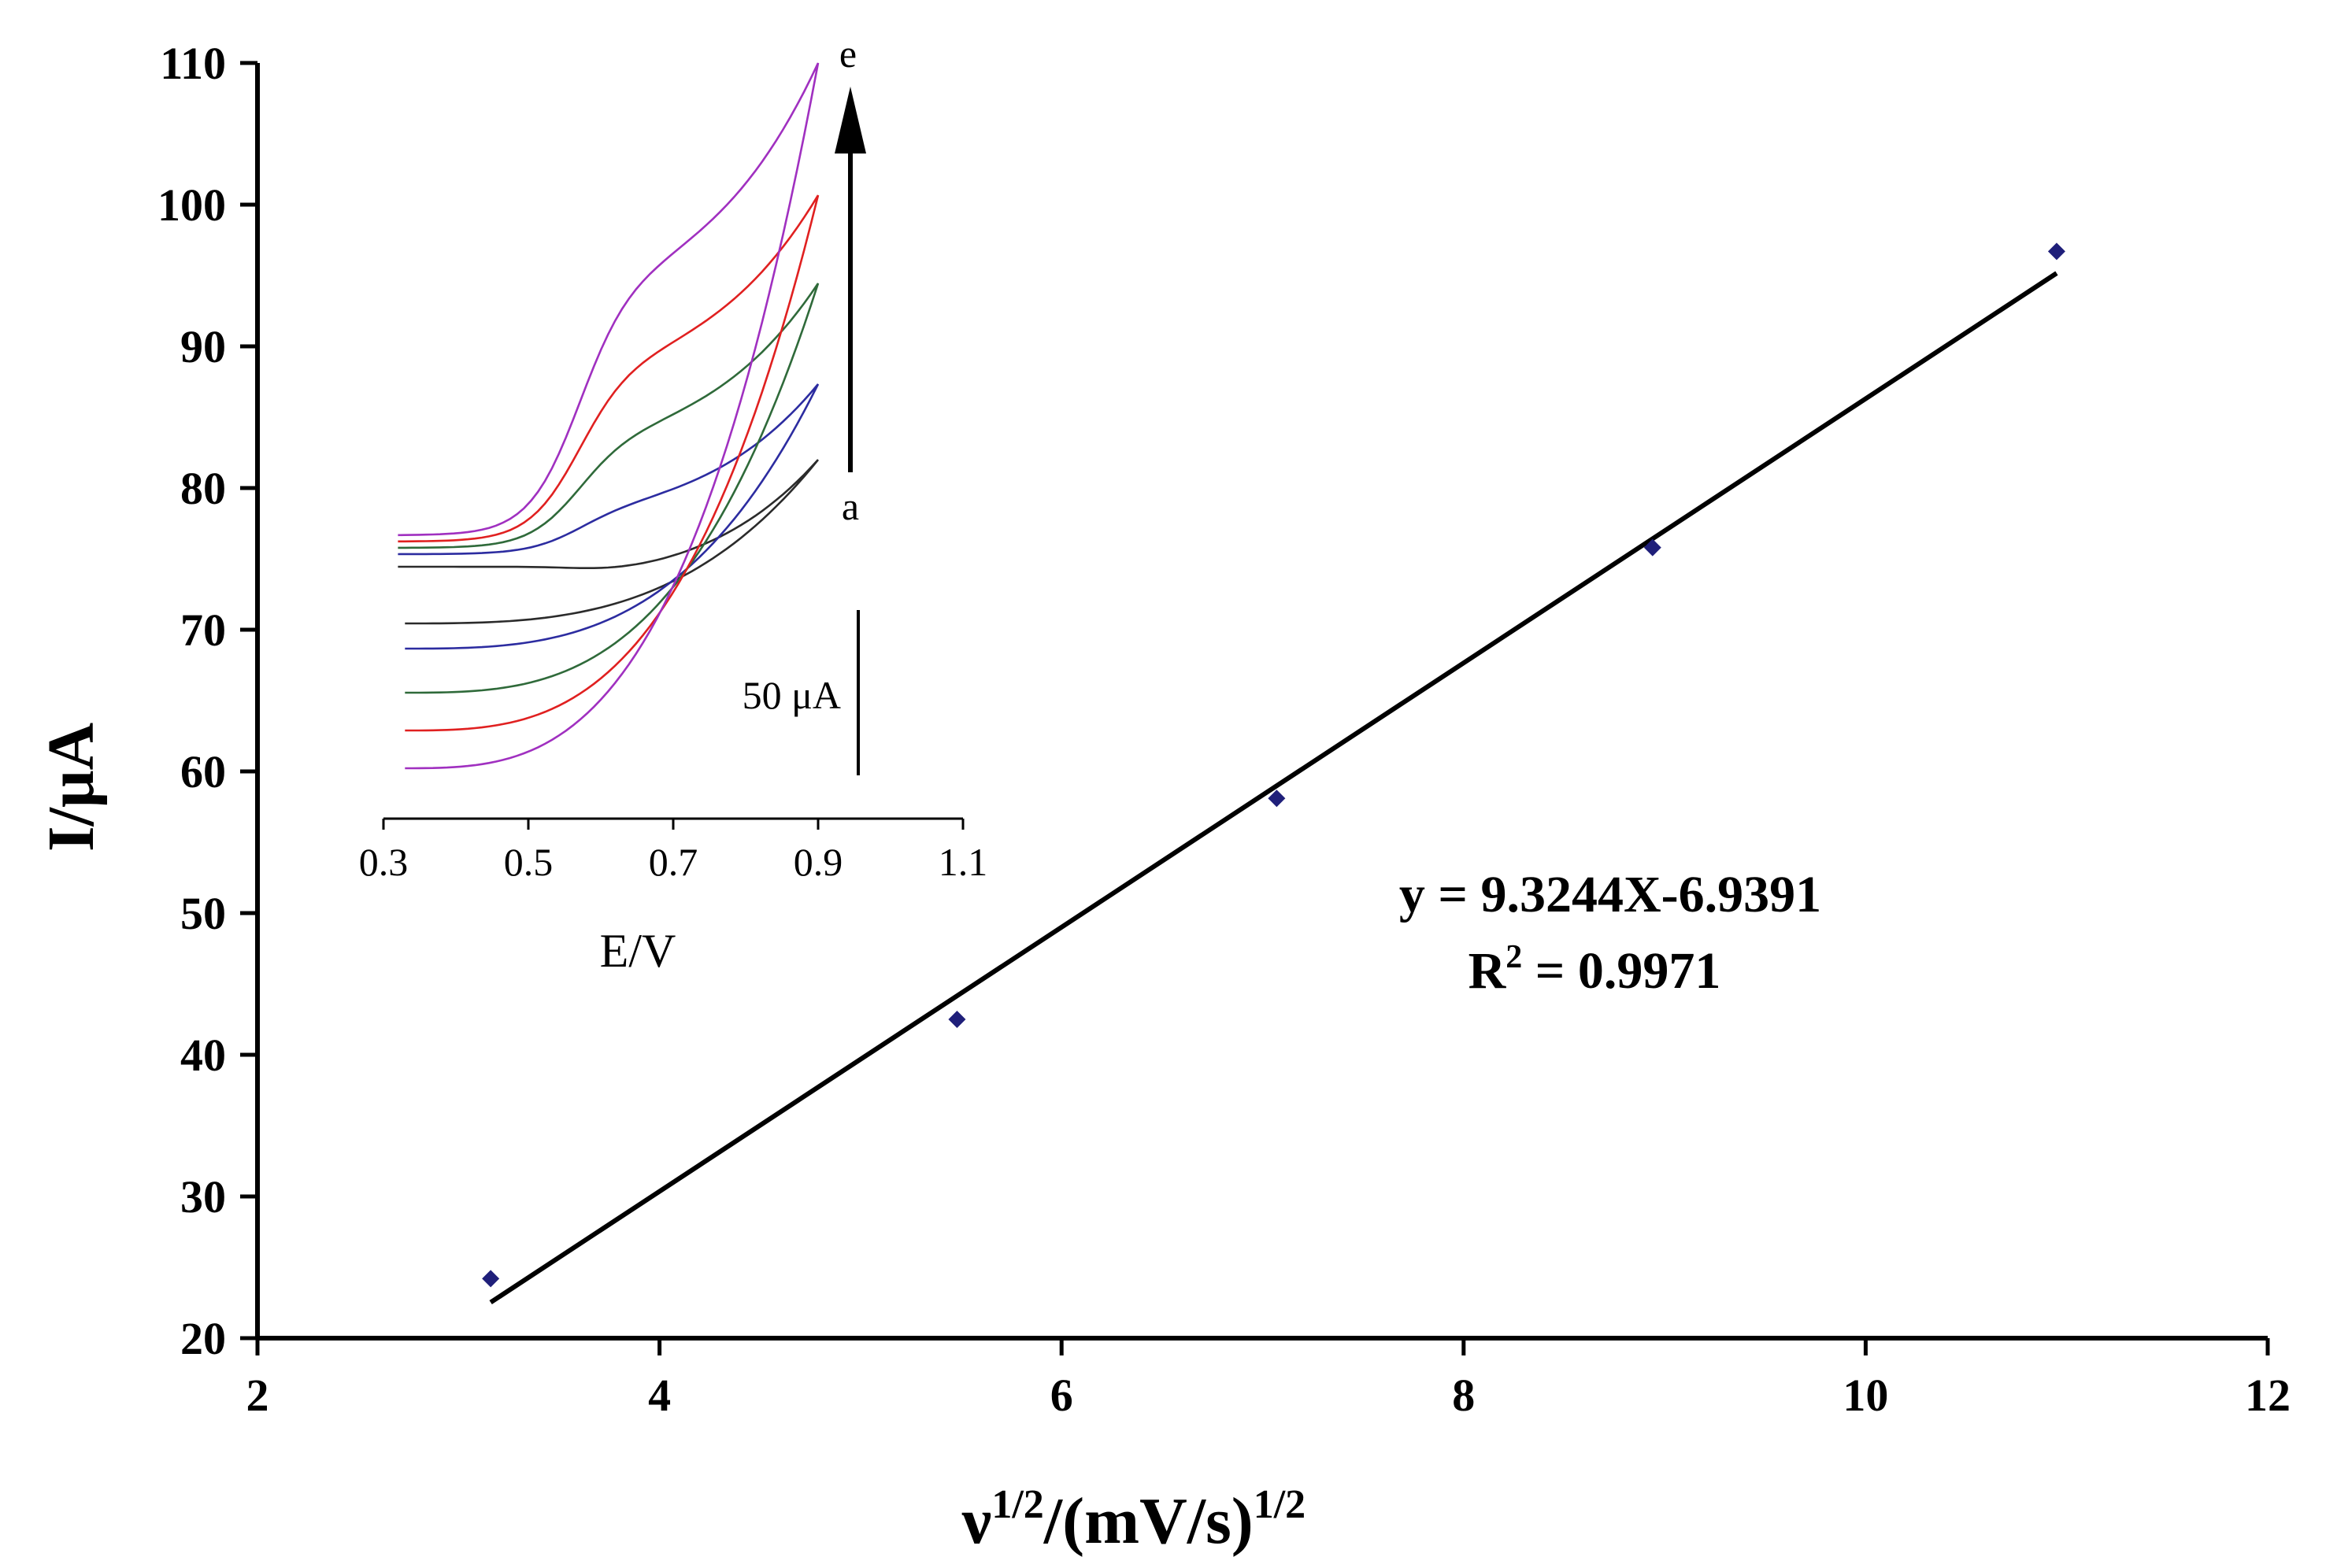 This screenshot has width=2337, height=1568. Describe the element at coordinates (384, 862) in the screenshot. I see `inset-x-tick-label: 0.3` at that location.